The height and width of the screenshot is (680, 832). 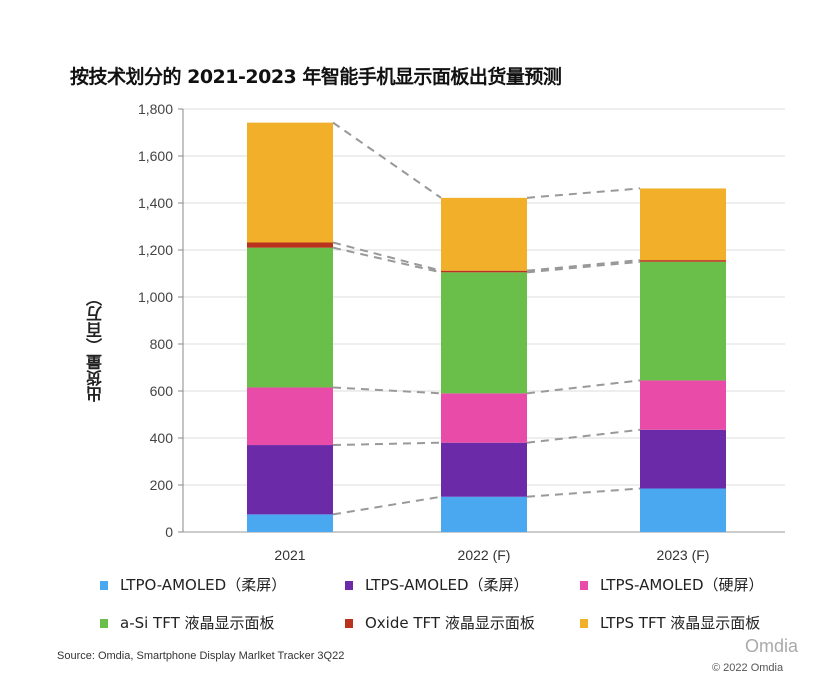 I want to click on y-tick-label: 1,600, so click(x=155, y=156).